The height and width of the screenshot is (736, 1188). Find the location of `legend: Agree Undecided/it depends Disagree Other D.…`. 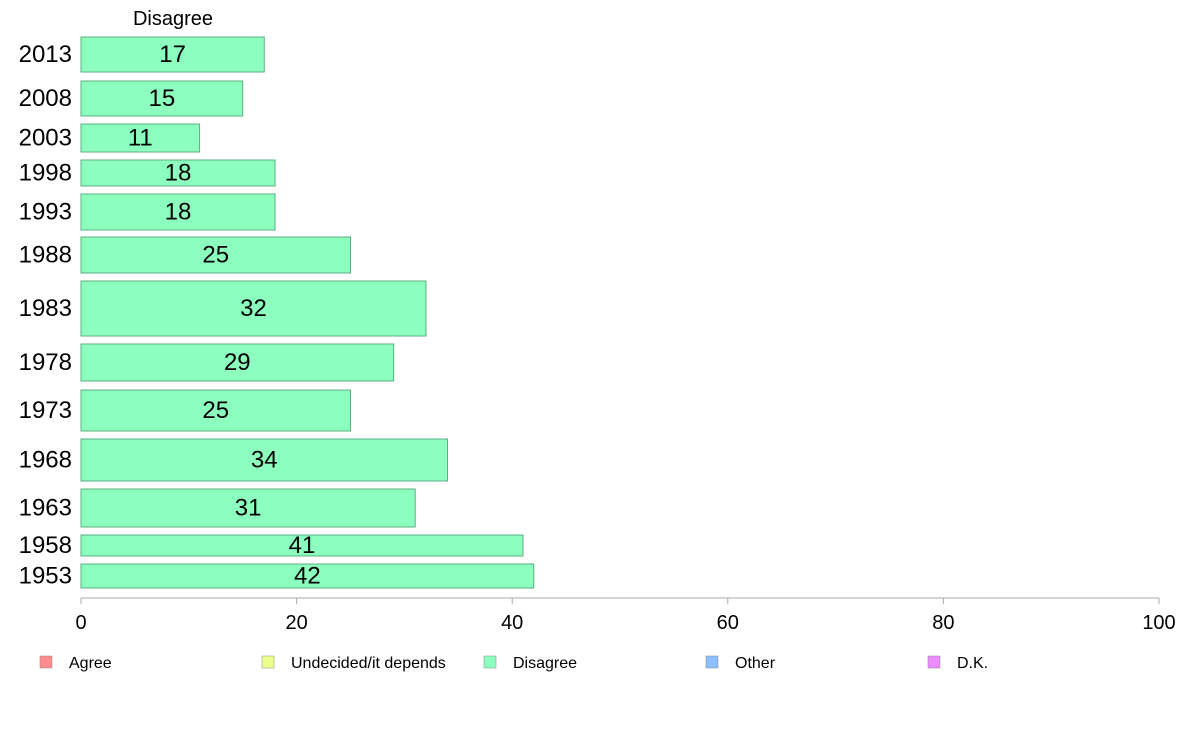

legend: Agree Undecided/it depends Disagree Other D.… is located at coordinates (513, 663).